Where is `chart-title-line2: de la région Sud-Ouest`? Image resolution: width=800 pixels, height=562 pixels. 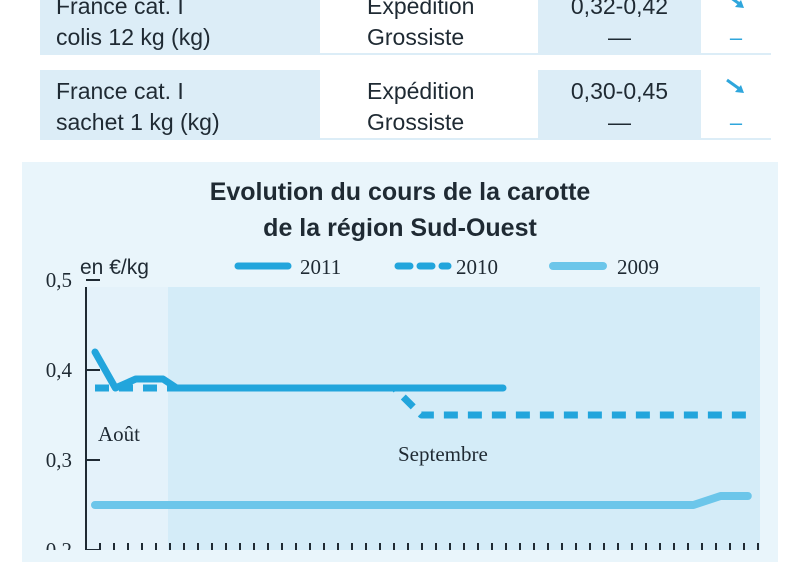
chart-title-line2: de la région Sud-Ouest is located at coordinates (400, 228).